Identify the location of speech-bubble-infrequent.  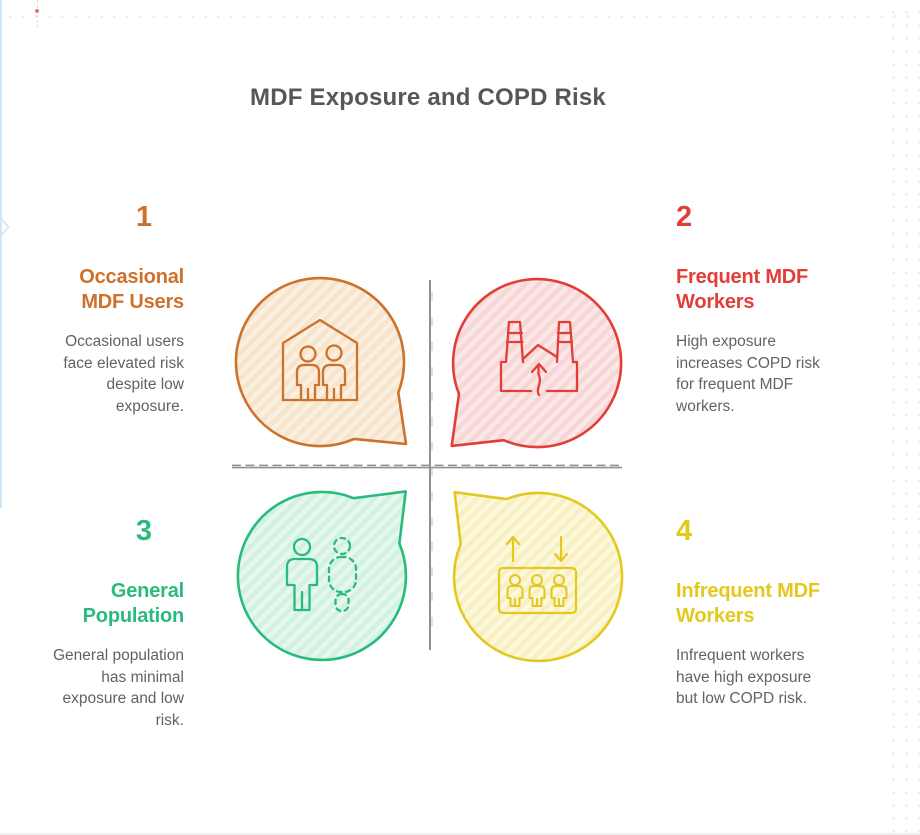
(538, 576).